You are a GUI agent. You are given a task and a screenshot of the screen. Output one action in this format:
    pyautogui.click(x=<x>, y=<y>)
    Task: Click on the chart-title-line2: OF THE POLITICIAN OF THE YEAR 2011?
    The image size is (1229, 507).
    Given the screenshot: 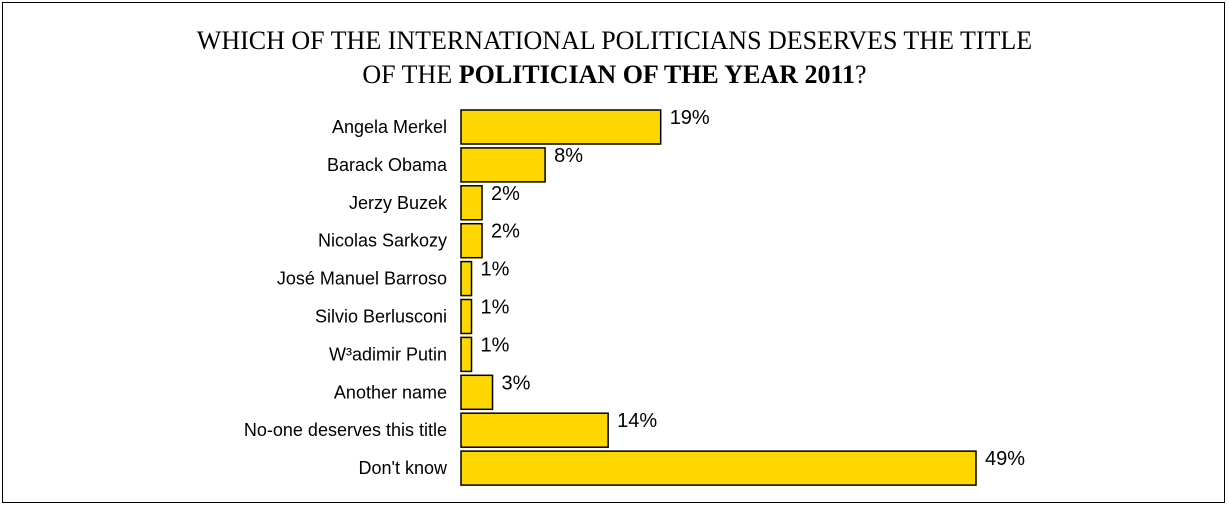 What is the action you would take?
    pyautogui.click(x=614, y=75)
    